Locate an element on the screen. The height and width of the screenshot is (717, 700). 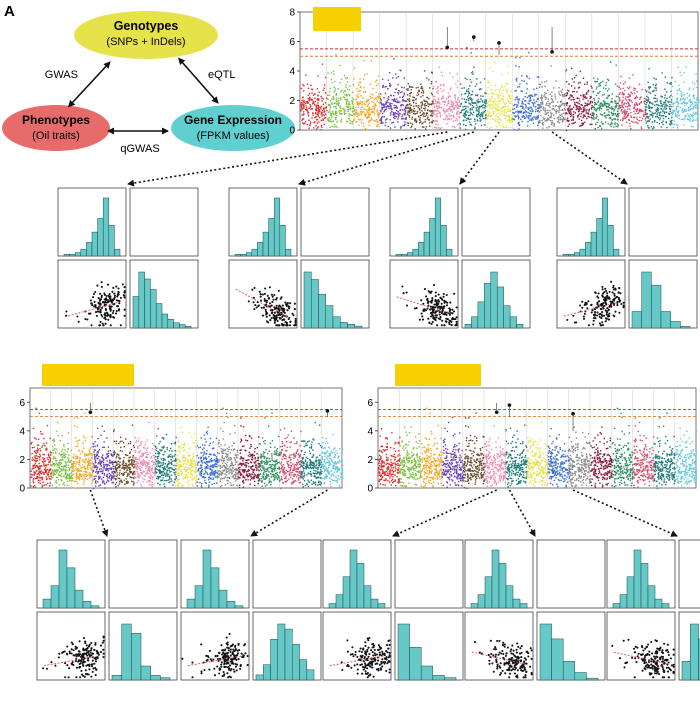
y-tick-label: 8 is located at coordinates (292, 13).